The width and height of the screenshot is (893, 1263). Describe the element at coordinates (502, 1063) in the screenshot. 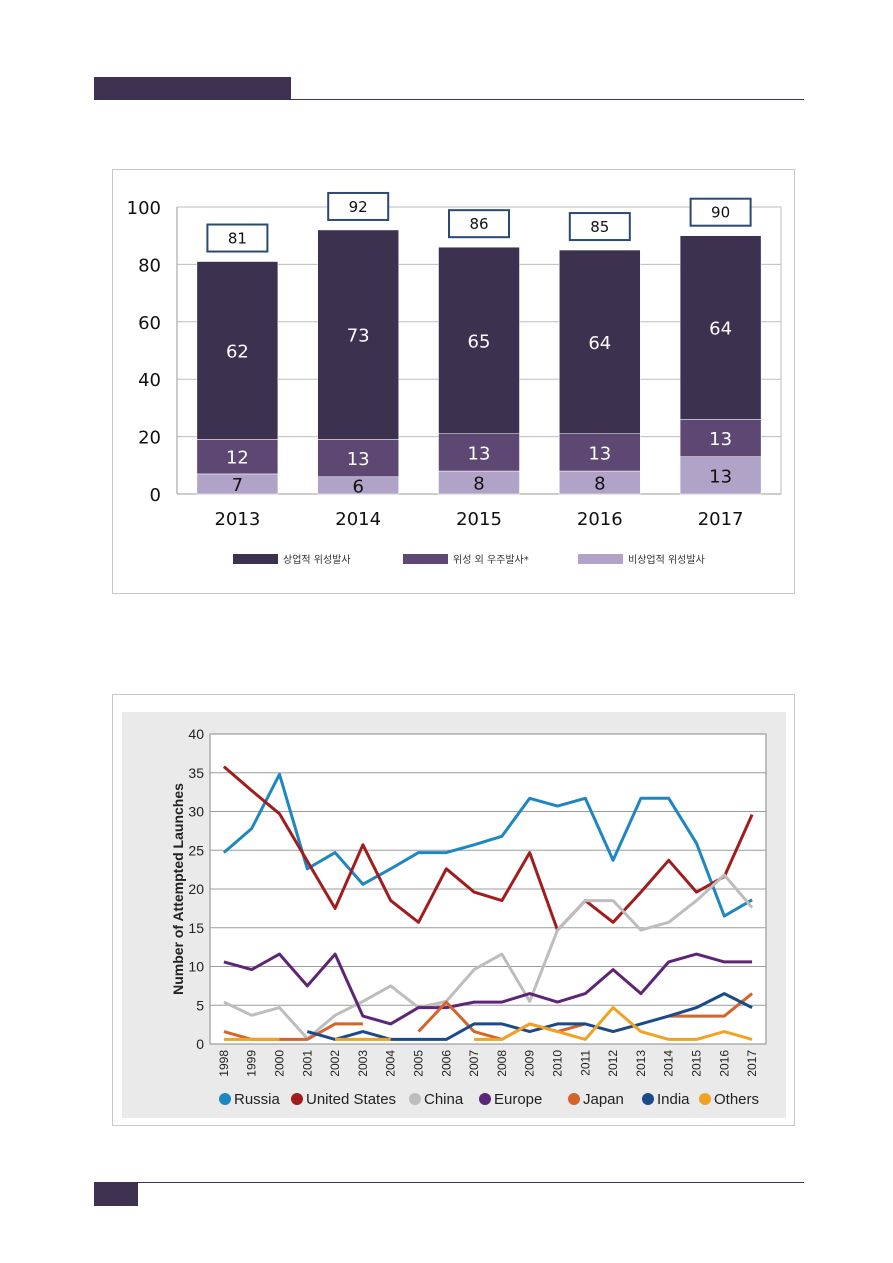

I see `x-tick-label: 2008` at that location.